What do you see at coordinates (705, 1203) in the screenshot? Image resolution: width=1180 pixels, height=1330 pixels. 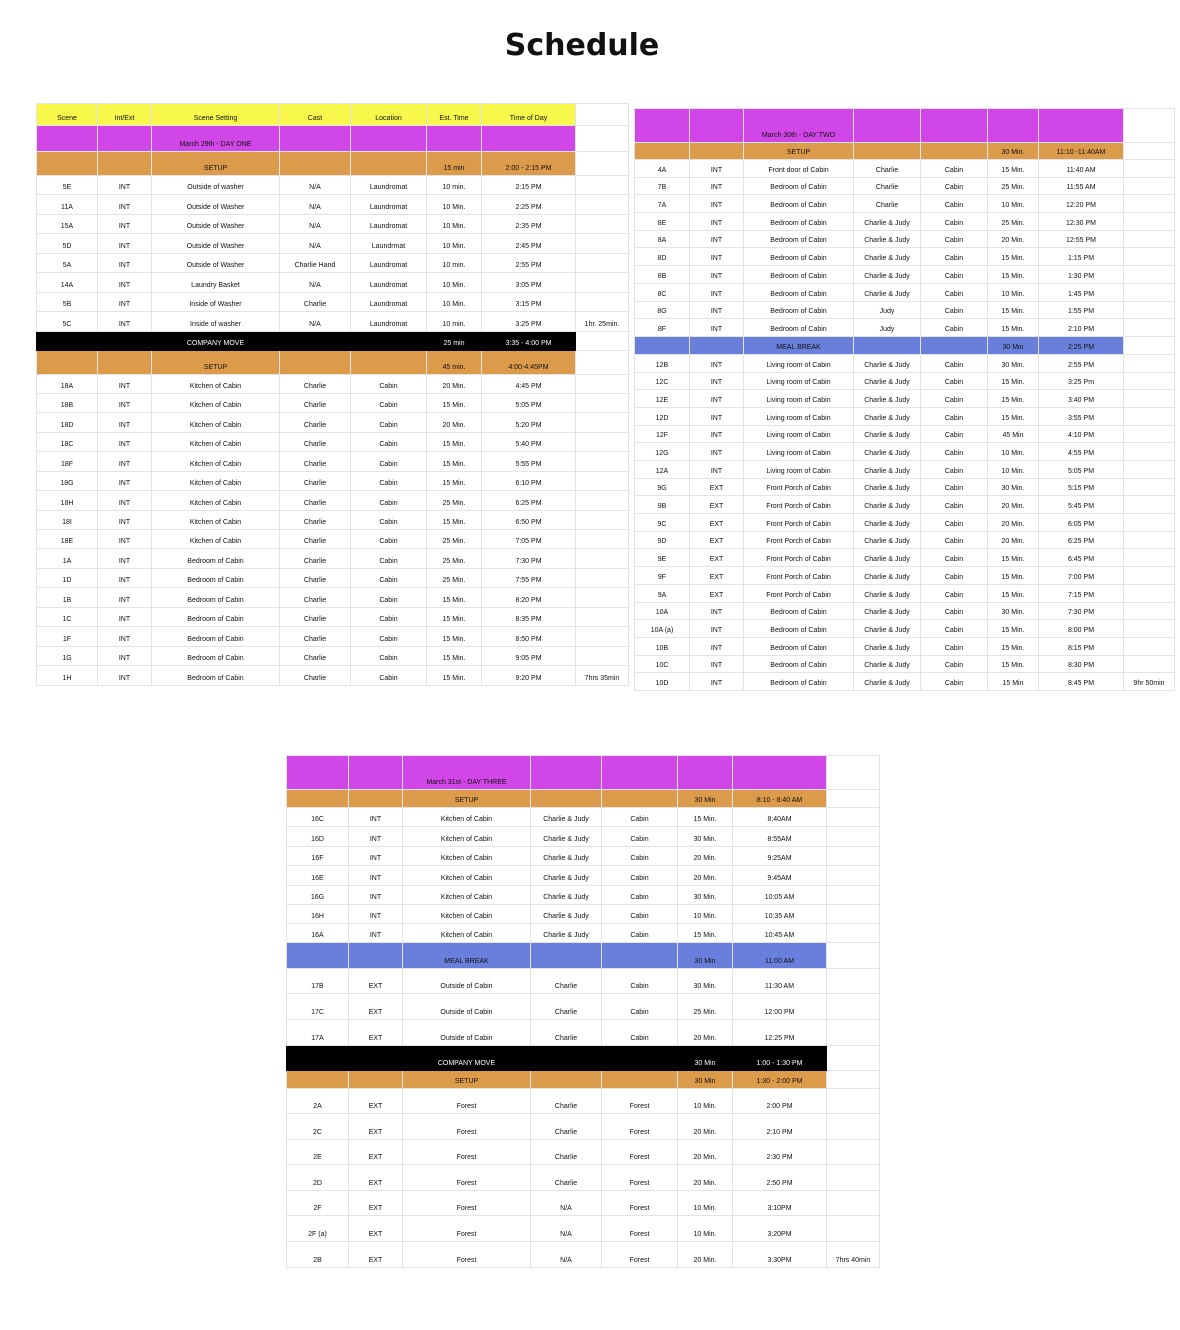 I see `est-time: 10 Min.` at bounding box center [705, 1203].